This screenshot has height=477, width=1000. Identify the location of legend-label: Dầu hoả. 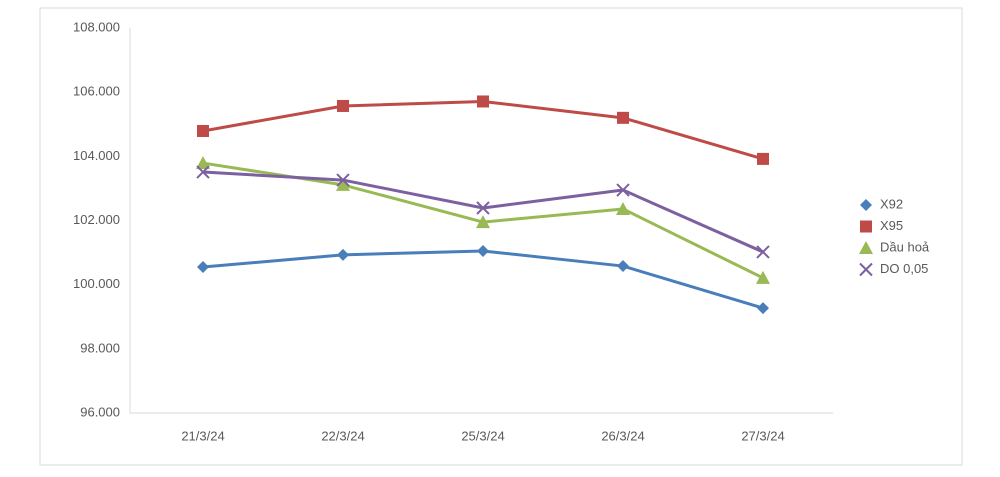
(905, 246).